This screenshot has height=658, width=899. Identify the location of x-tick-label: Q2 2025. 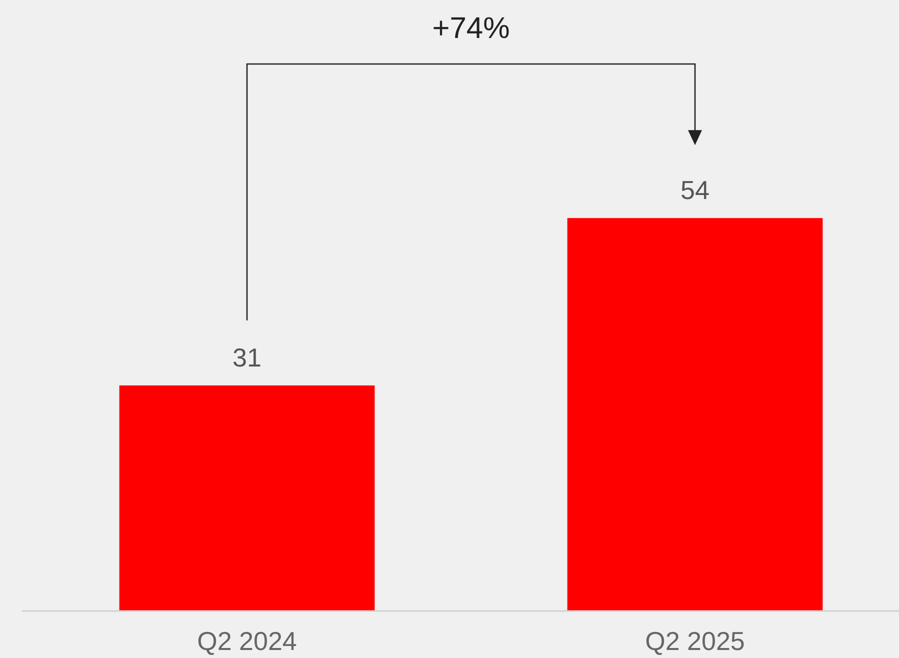
(695, 641).